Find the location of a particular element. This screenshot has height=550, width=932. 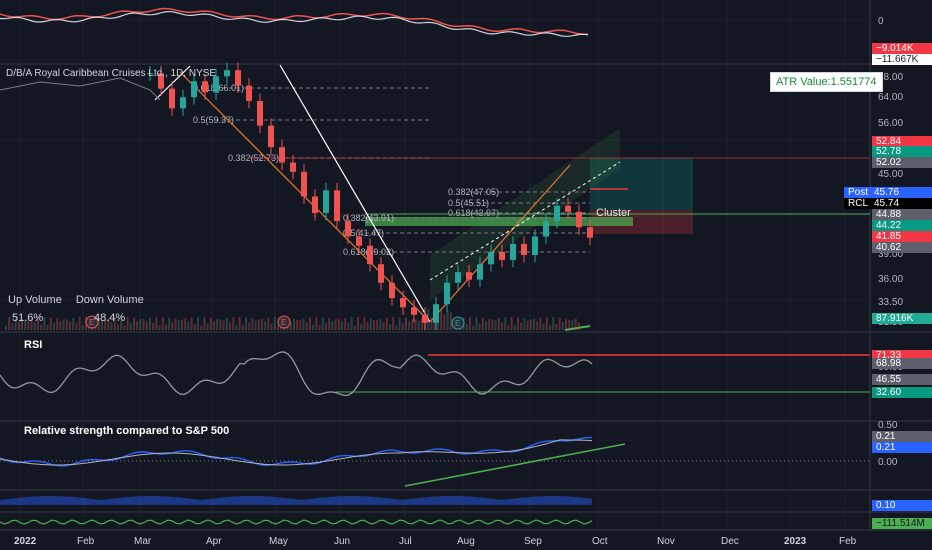

y-tick-label: 0.50 is located at coordinates (888, 425).